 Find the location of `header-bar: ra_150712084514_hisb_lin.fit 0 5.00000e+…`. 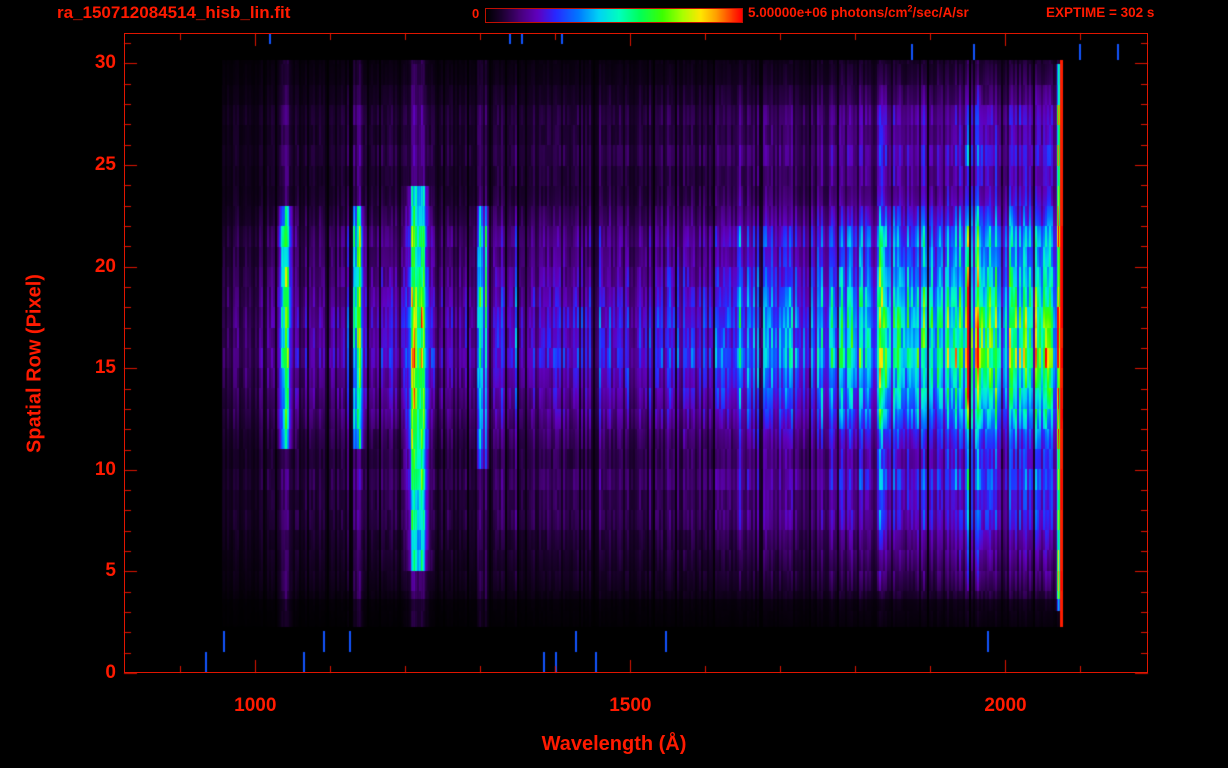

header-bar: ra_150712084514_hisb_lin.fit 0 5.00000e+… is located at coordinates (614, 15).